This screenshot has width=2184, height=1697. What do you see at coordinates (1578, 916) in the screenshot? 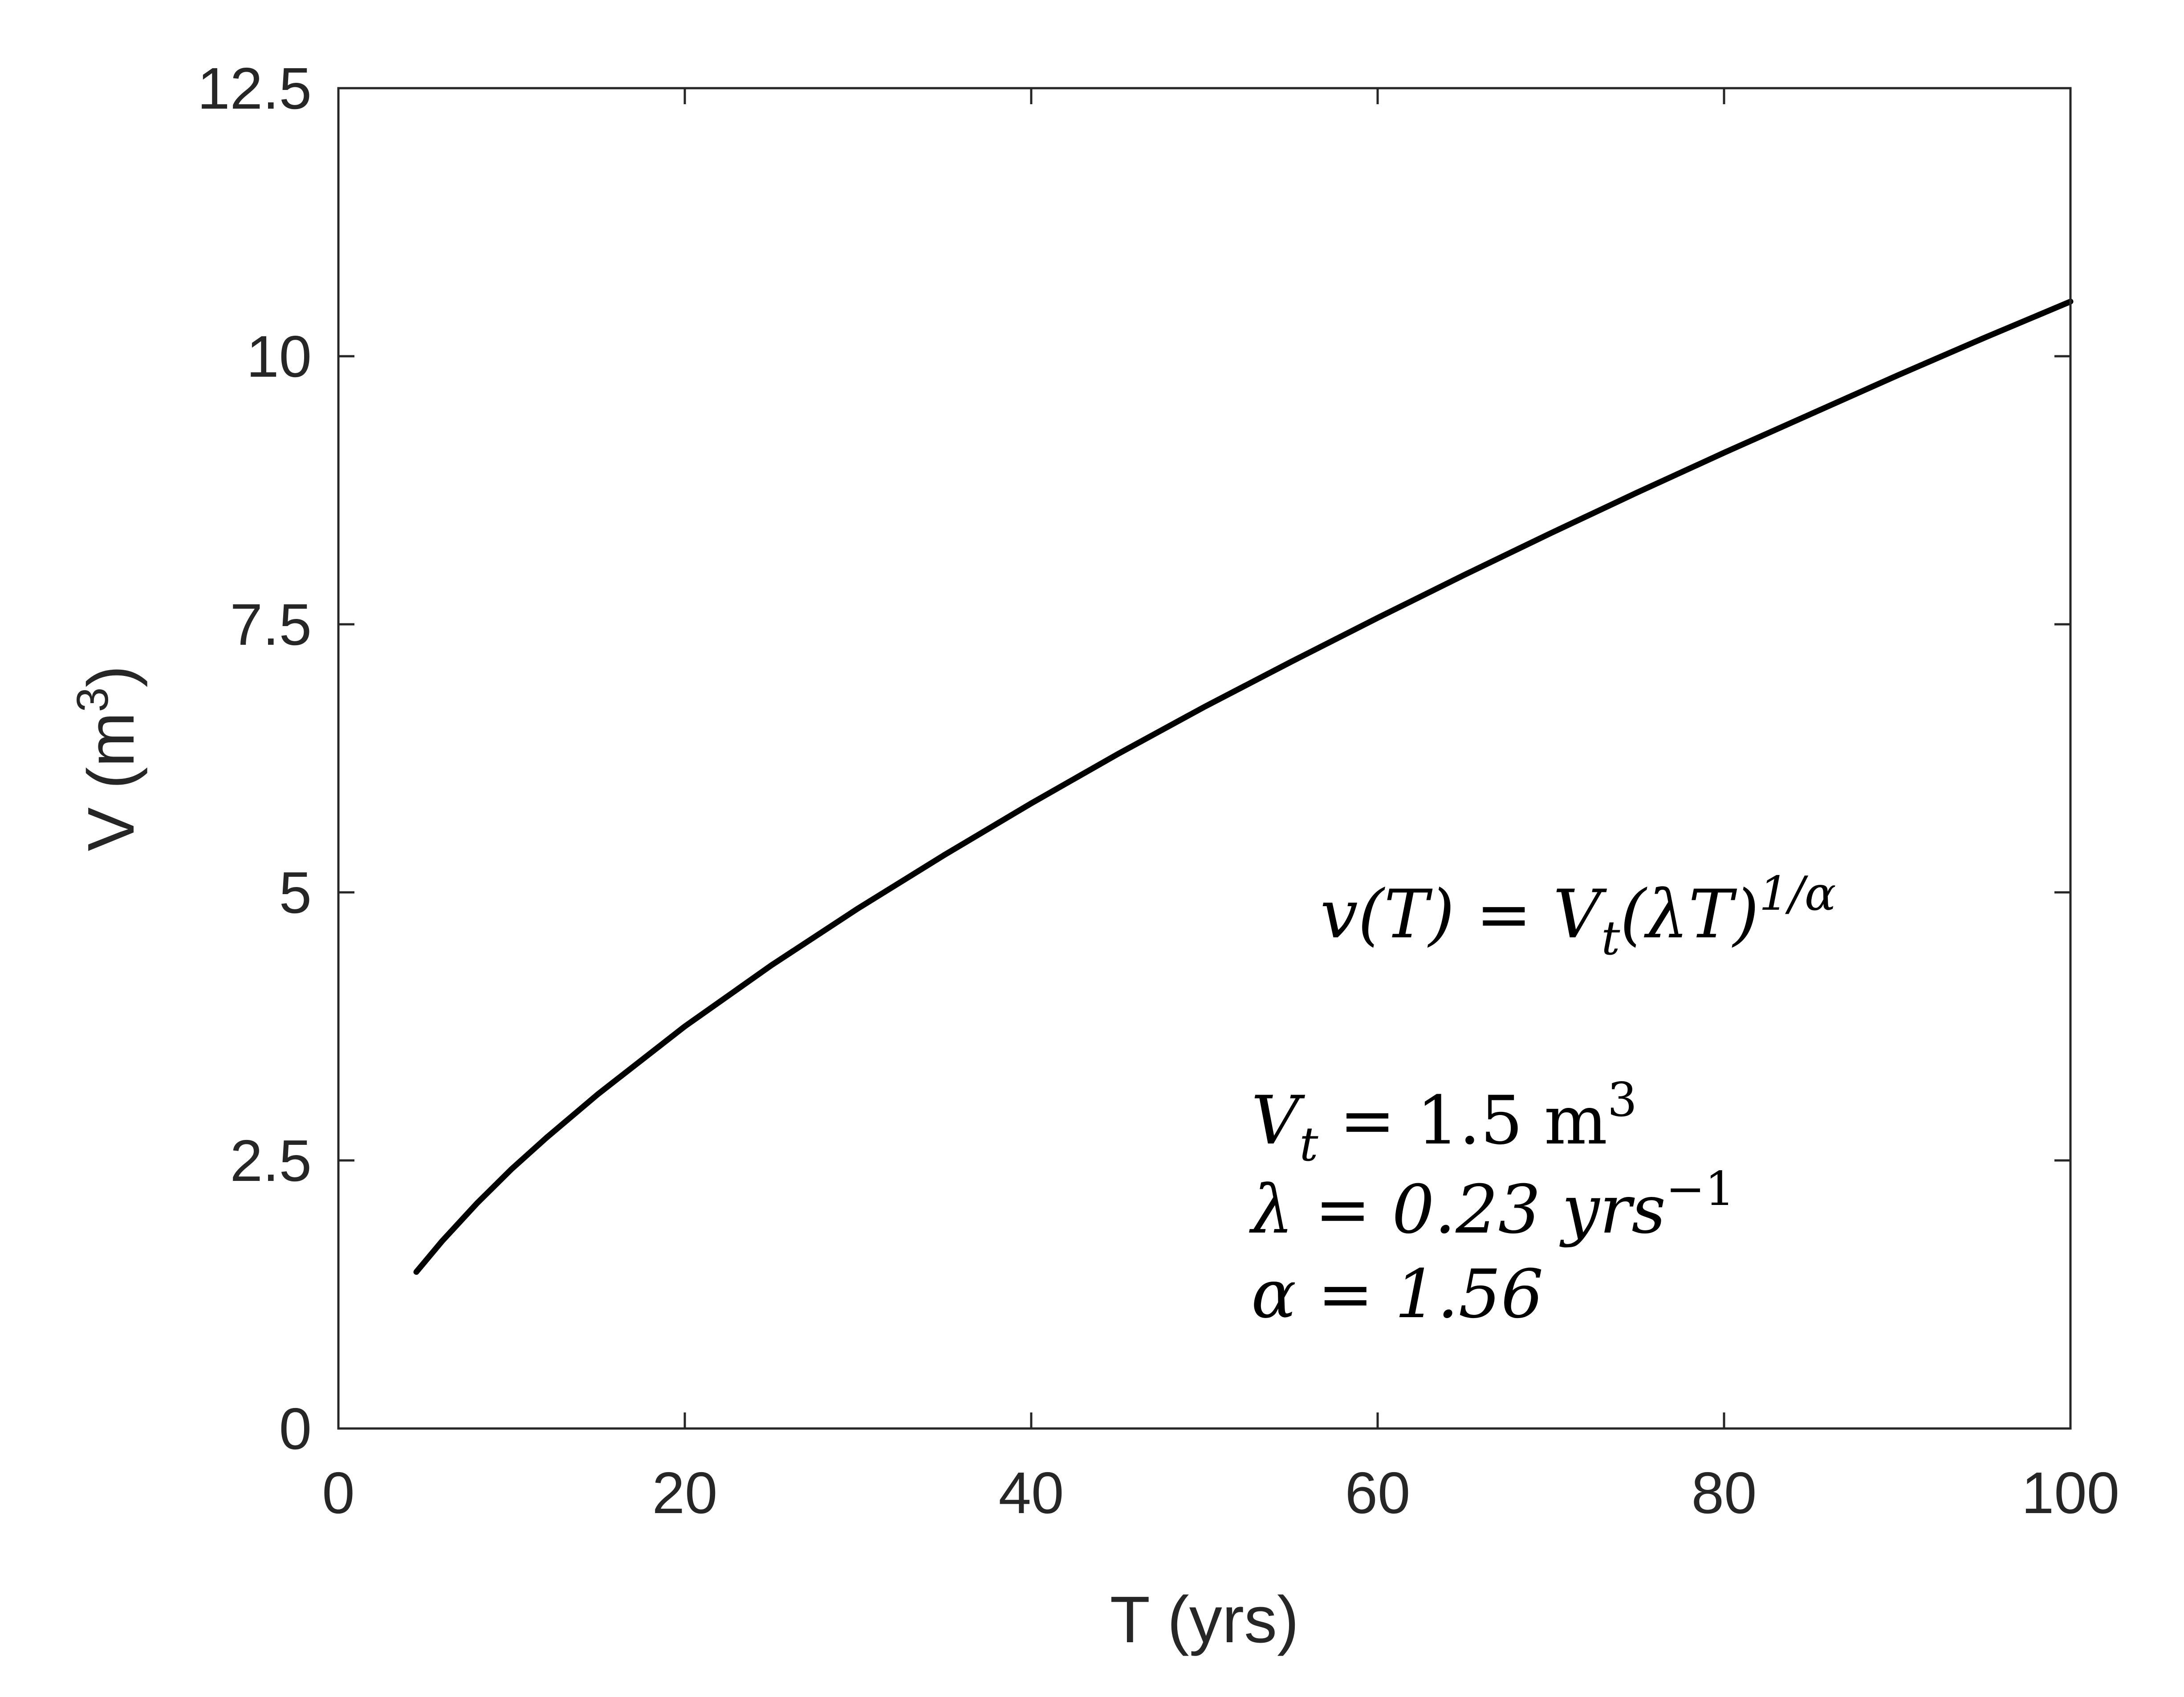
I see `formula-annotation: v(T) = Vt(λT)1/α` at bounding box center [1578, 916].